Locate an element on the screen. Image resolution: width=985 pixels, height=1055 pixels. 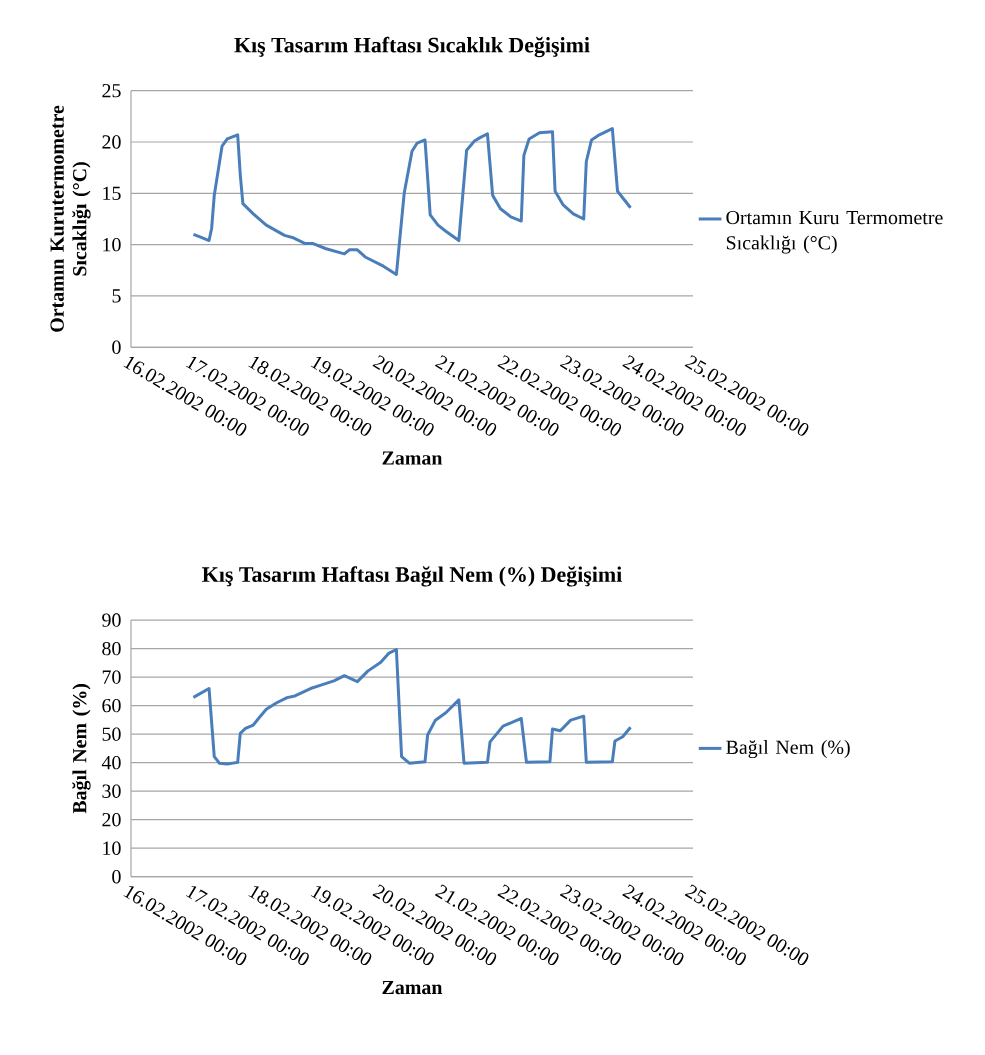
chart-title: Kış Tasarım Haftası Bağıl Nem (%) Değişimi is located at coordinates (412, 576).